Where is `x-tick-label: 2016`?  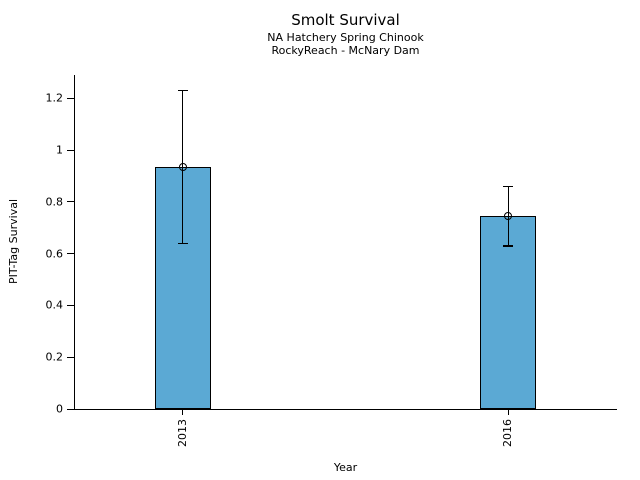 x-tick-label: 2016 is located at coordinates (507, 434).